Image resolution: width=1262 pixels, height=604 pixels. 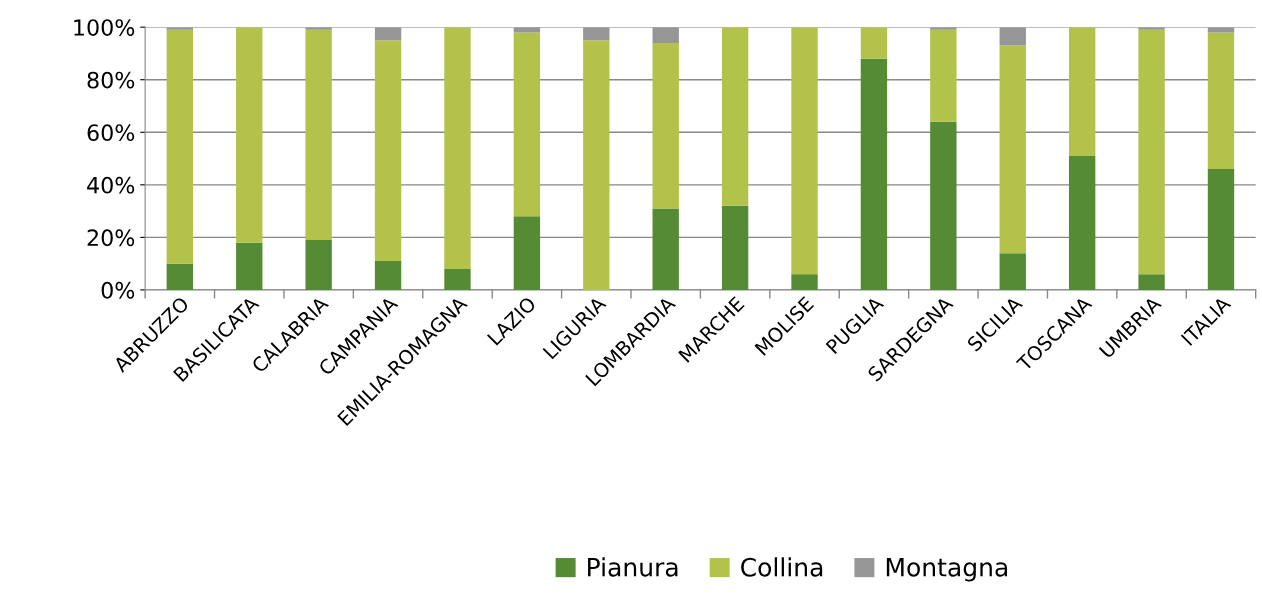 I want to click on y-tick-label: 0%, so click(x=118, y=290).